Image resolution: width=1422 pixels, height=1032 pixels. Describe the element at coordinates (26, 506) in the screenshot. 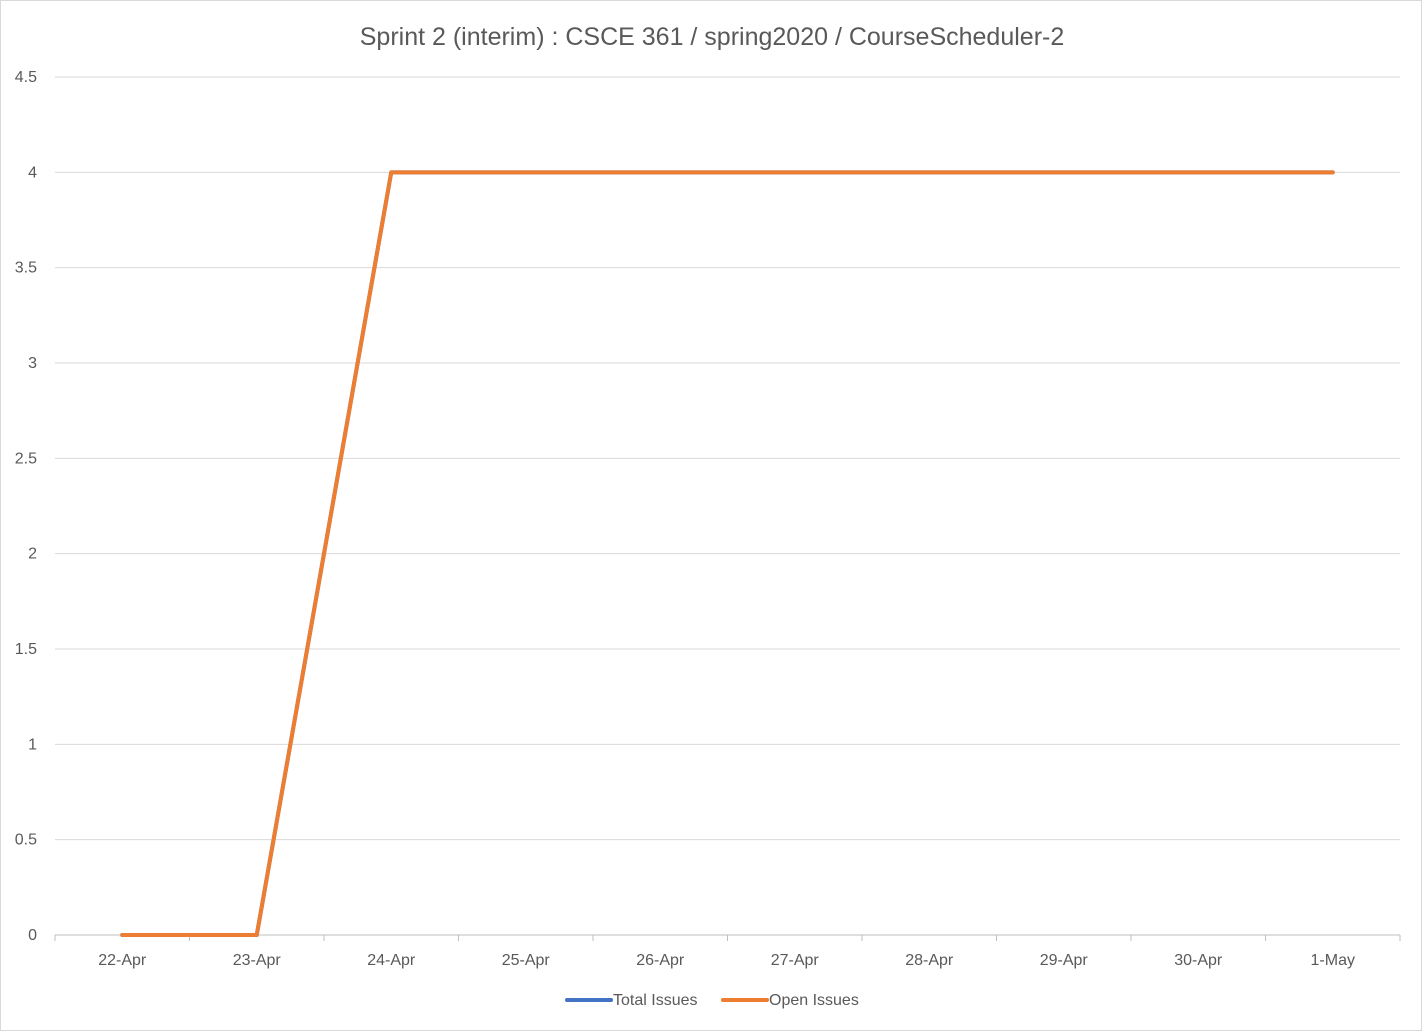

I see `y-axis-ticks: 0 0.5 1 1.5 2 2.5 3 3.5 4 4.5` at that location.